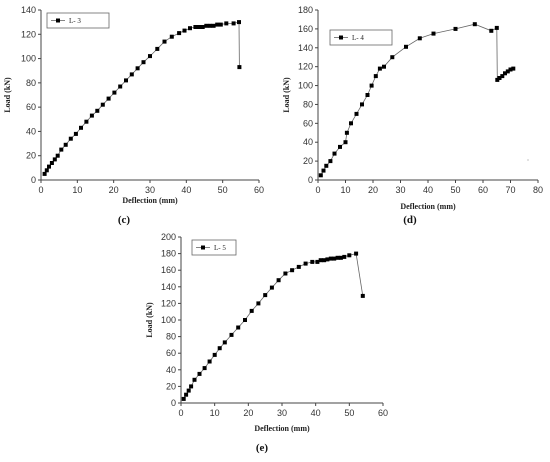 This screenshot has width=550, height=462. I want to click on legend: L- 5, so click(214, 247).